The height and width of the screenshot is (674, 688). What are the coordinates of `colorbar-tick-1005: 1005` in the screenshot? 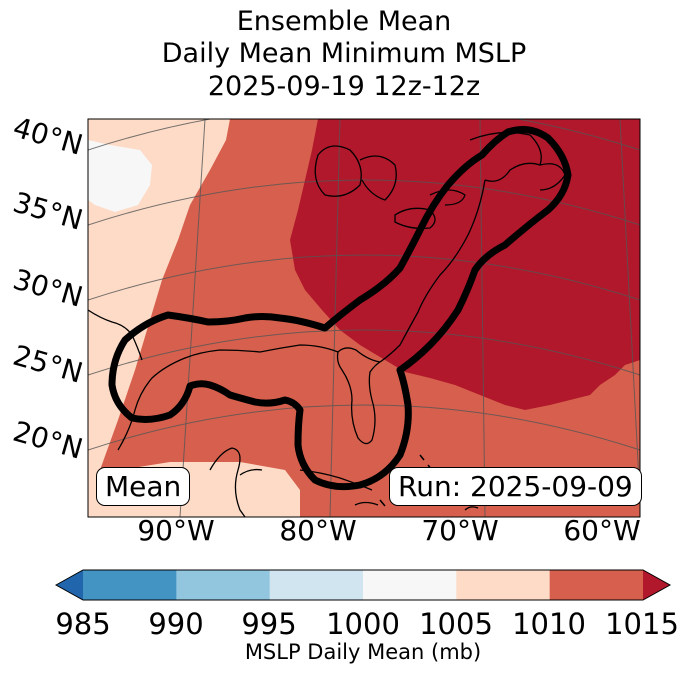 It's located at (456, 624).